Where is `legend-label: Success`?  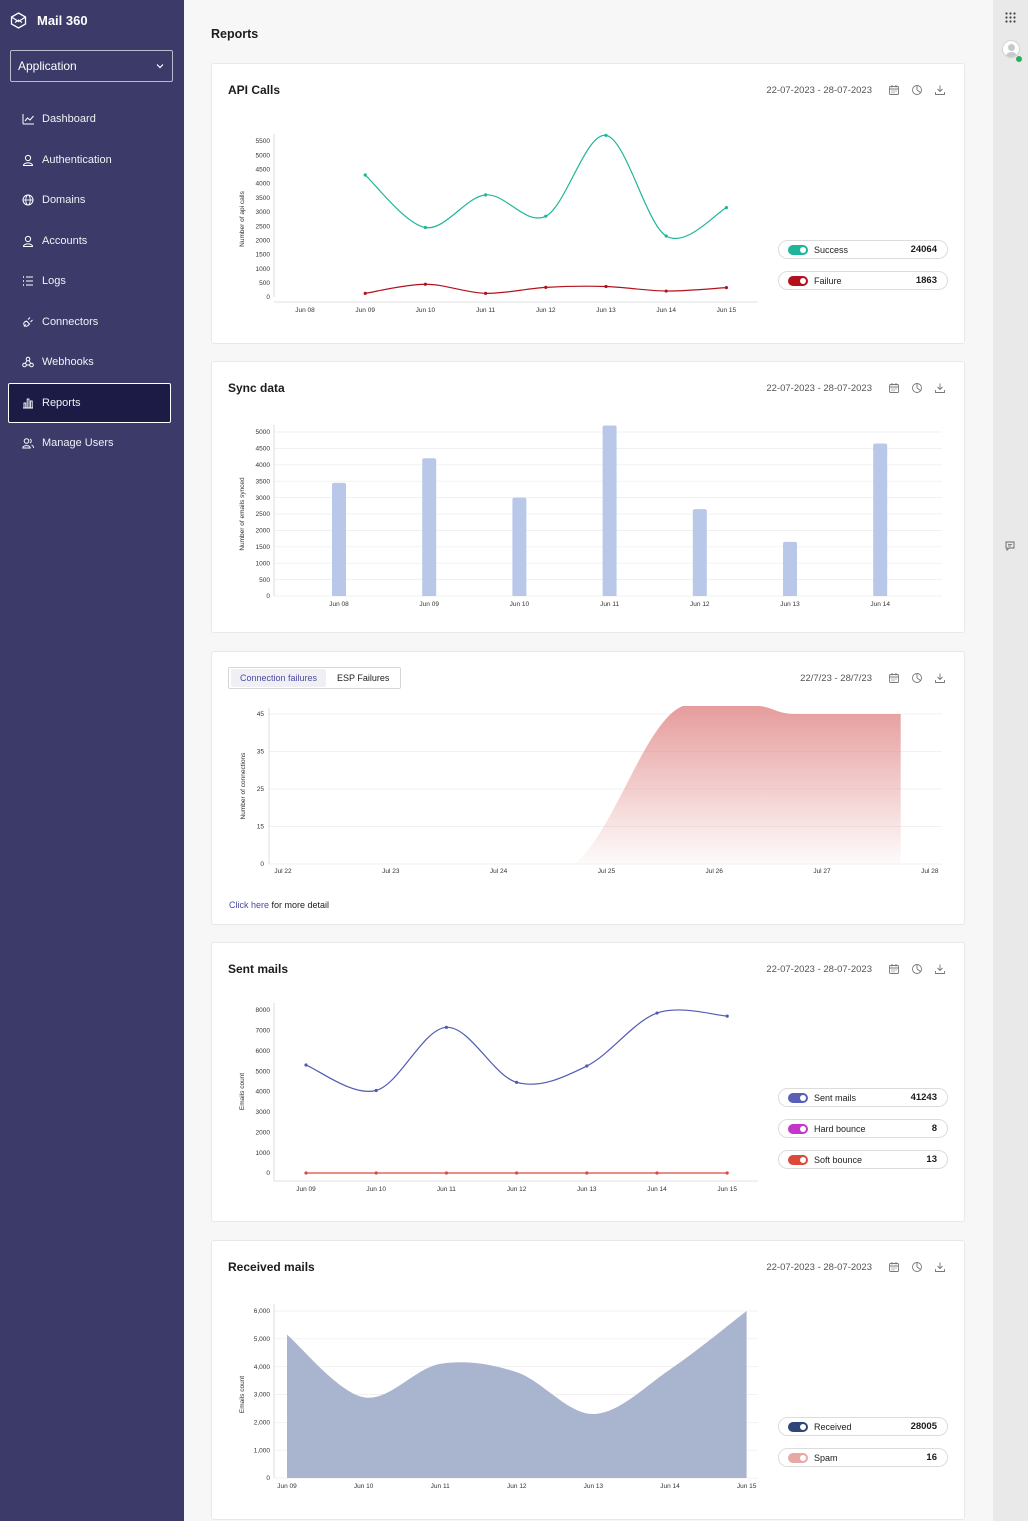
legend-label: Success is located at coordinates (831, 249).